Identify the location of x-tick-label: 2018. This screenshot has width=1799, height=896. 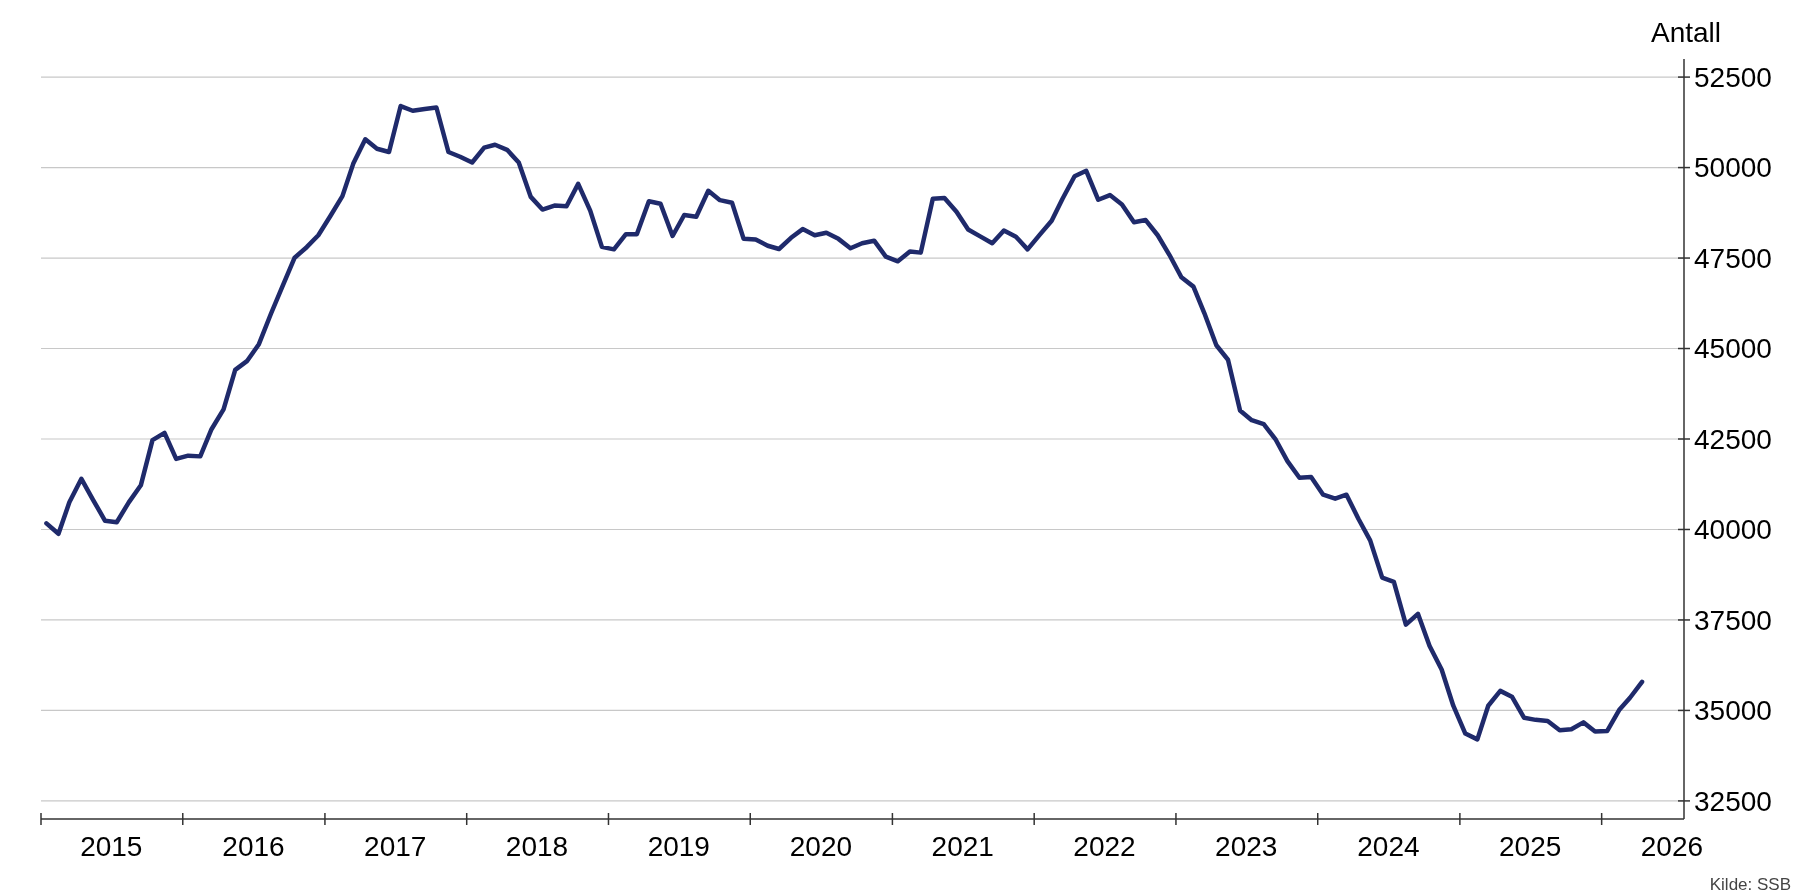
(537, 846).